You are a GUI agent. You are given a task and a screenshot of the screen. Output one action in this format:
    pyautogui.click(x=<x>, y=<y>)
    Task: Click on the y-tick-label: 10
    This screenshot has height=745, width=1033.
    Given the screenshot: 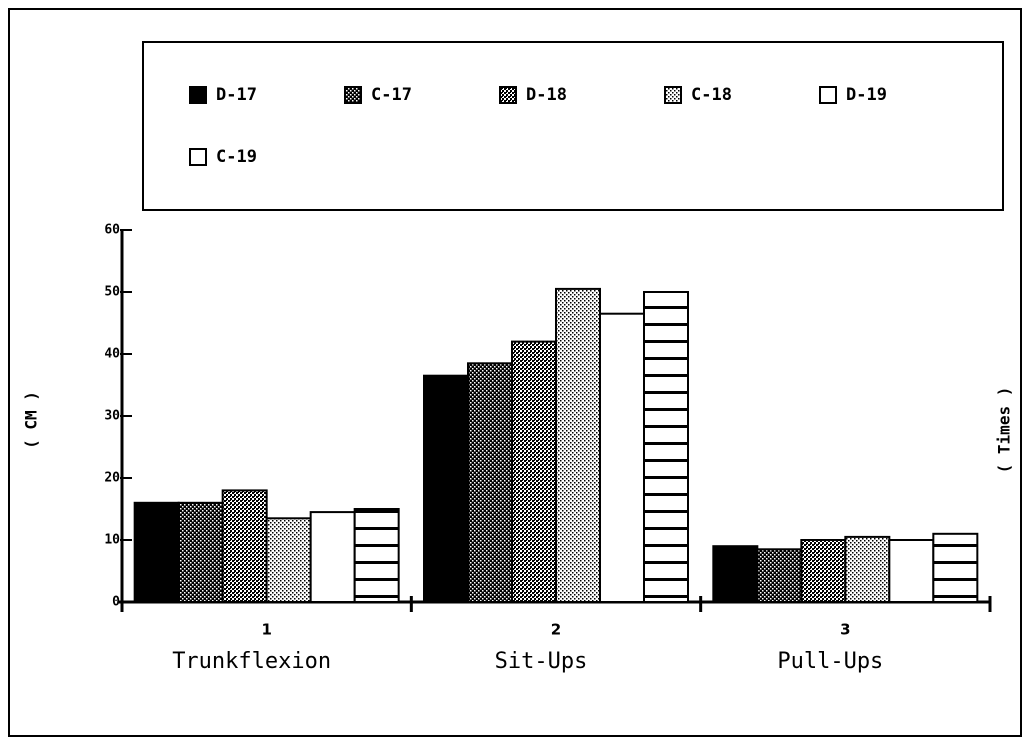 What is the action you would take?
    pyautogui.click(x=112, y=540)
    